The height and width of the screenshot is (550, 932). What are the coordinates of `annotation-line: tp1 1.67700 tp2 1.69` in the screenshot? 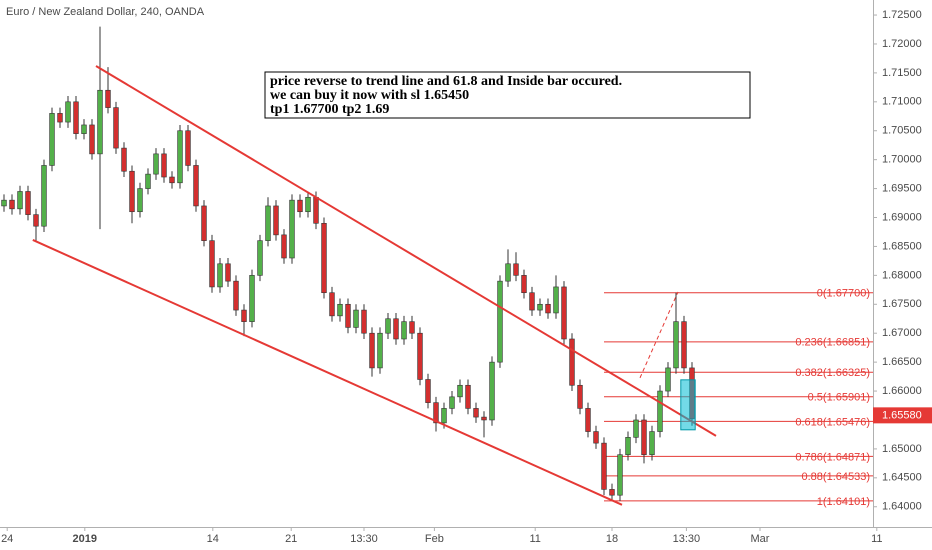 It's located at (329, 109).